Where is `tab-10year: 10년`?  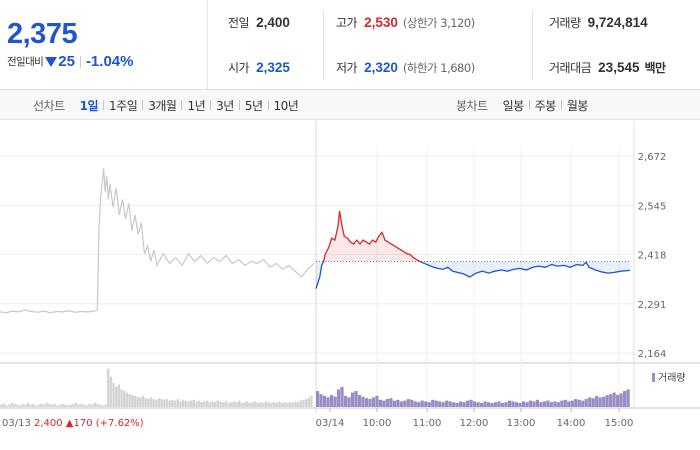 tab-10year: 10년 is located at coordinates (286, 105).